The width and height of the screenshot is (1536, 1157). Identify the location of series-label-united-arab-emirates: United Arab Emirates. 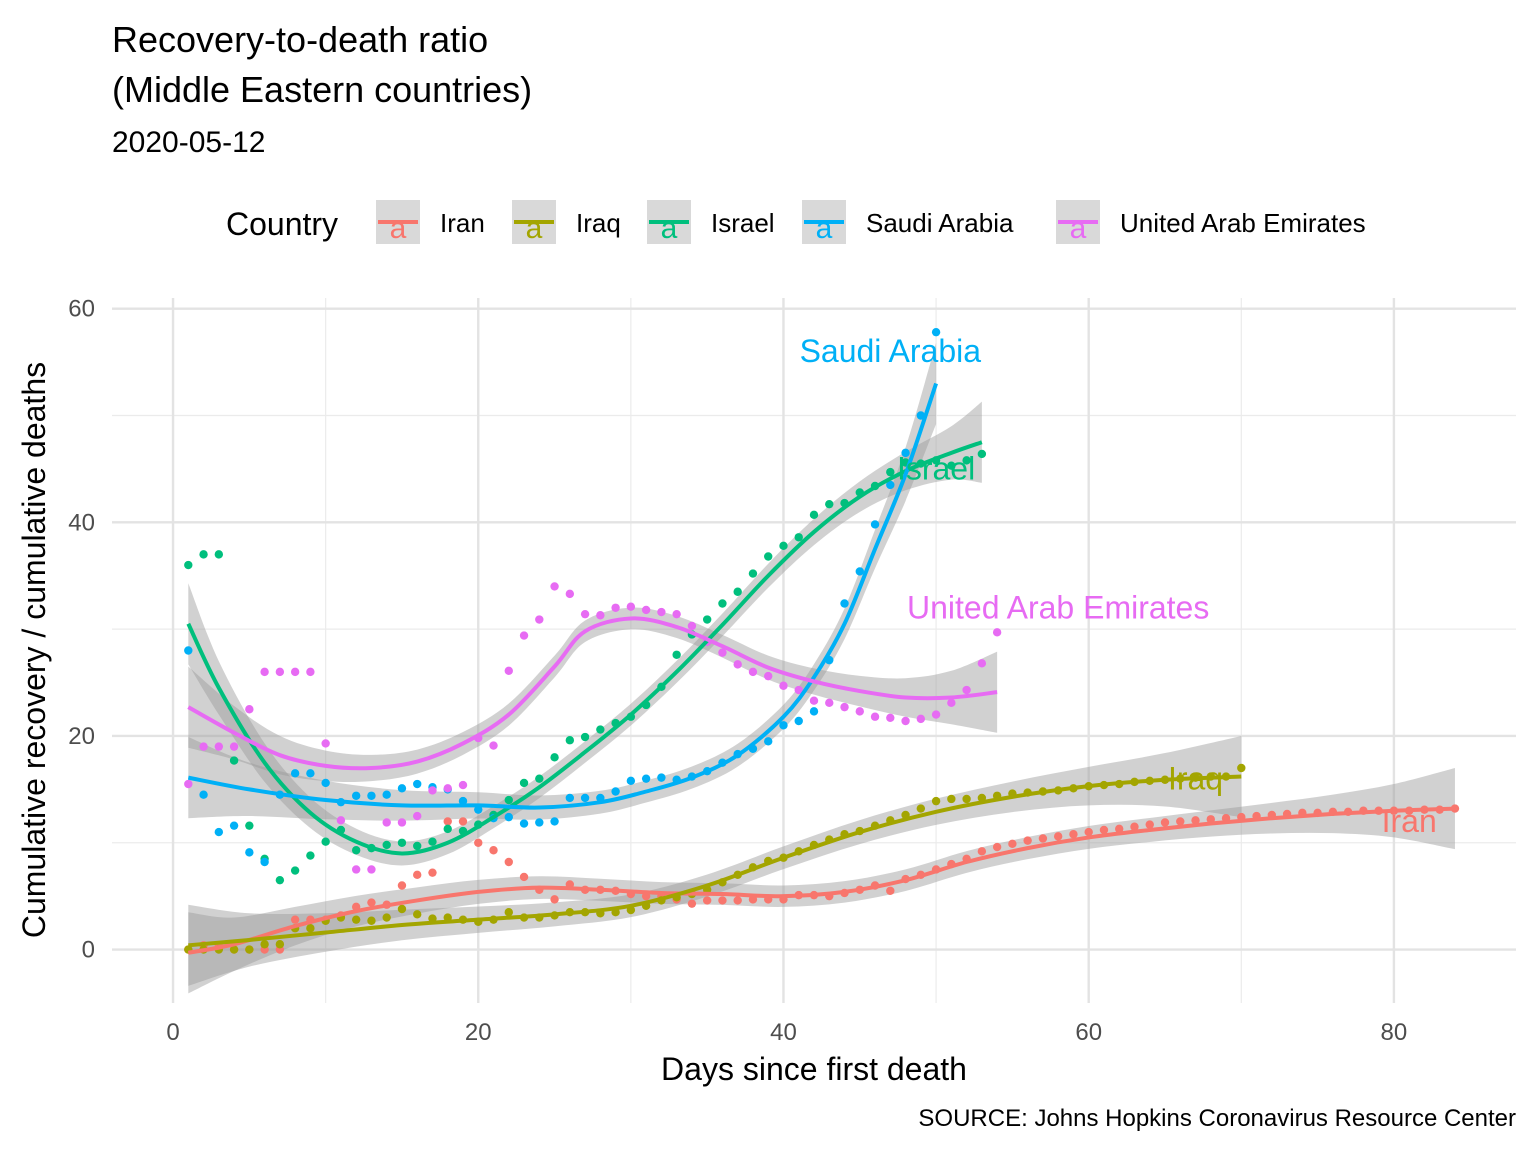
(1058, 607).